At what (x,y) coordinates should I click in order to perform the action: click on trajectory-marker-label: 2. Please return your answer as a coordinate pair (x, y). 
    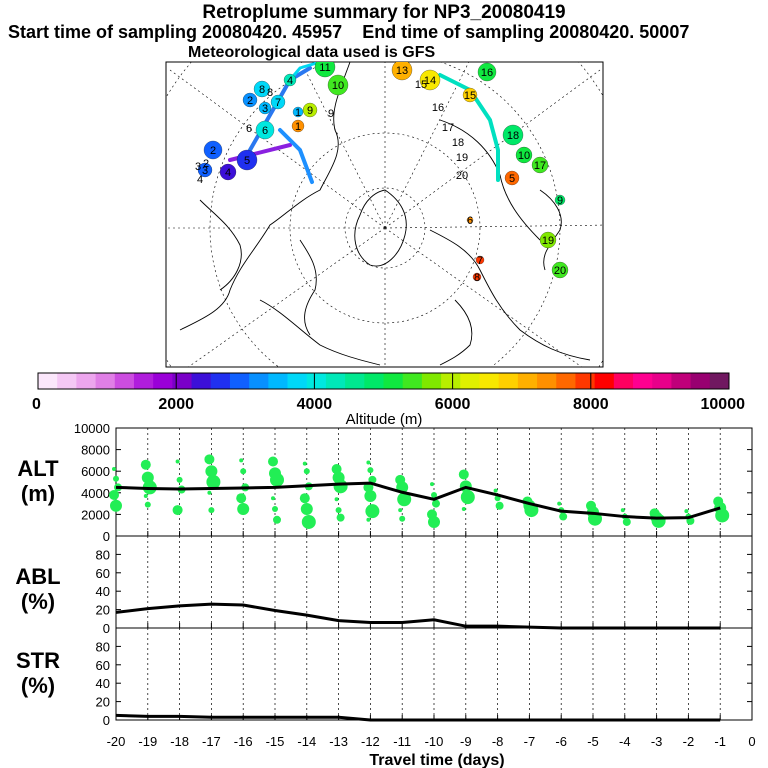
    Looking at the image, I should click on (213, 151).